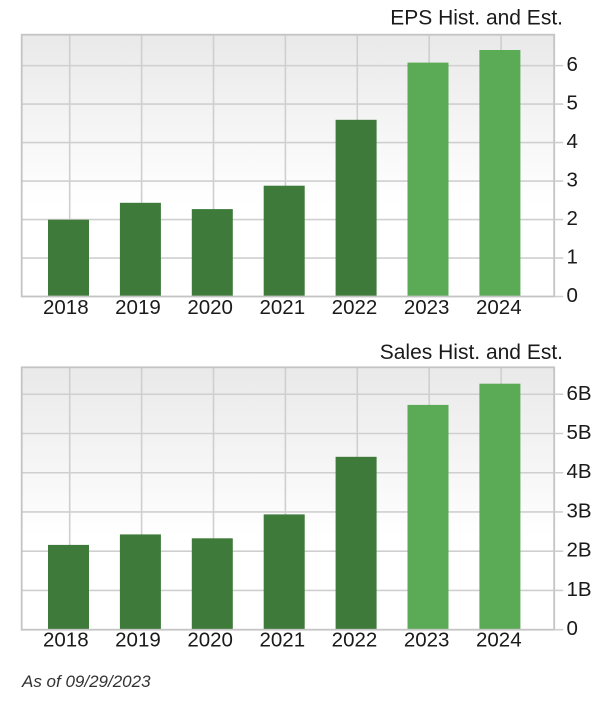  I want to click on svg-text: 1, so click(572, 257).